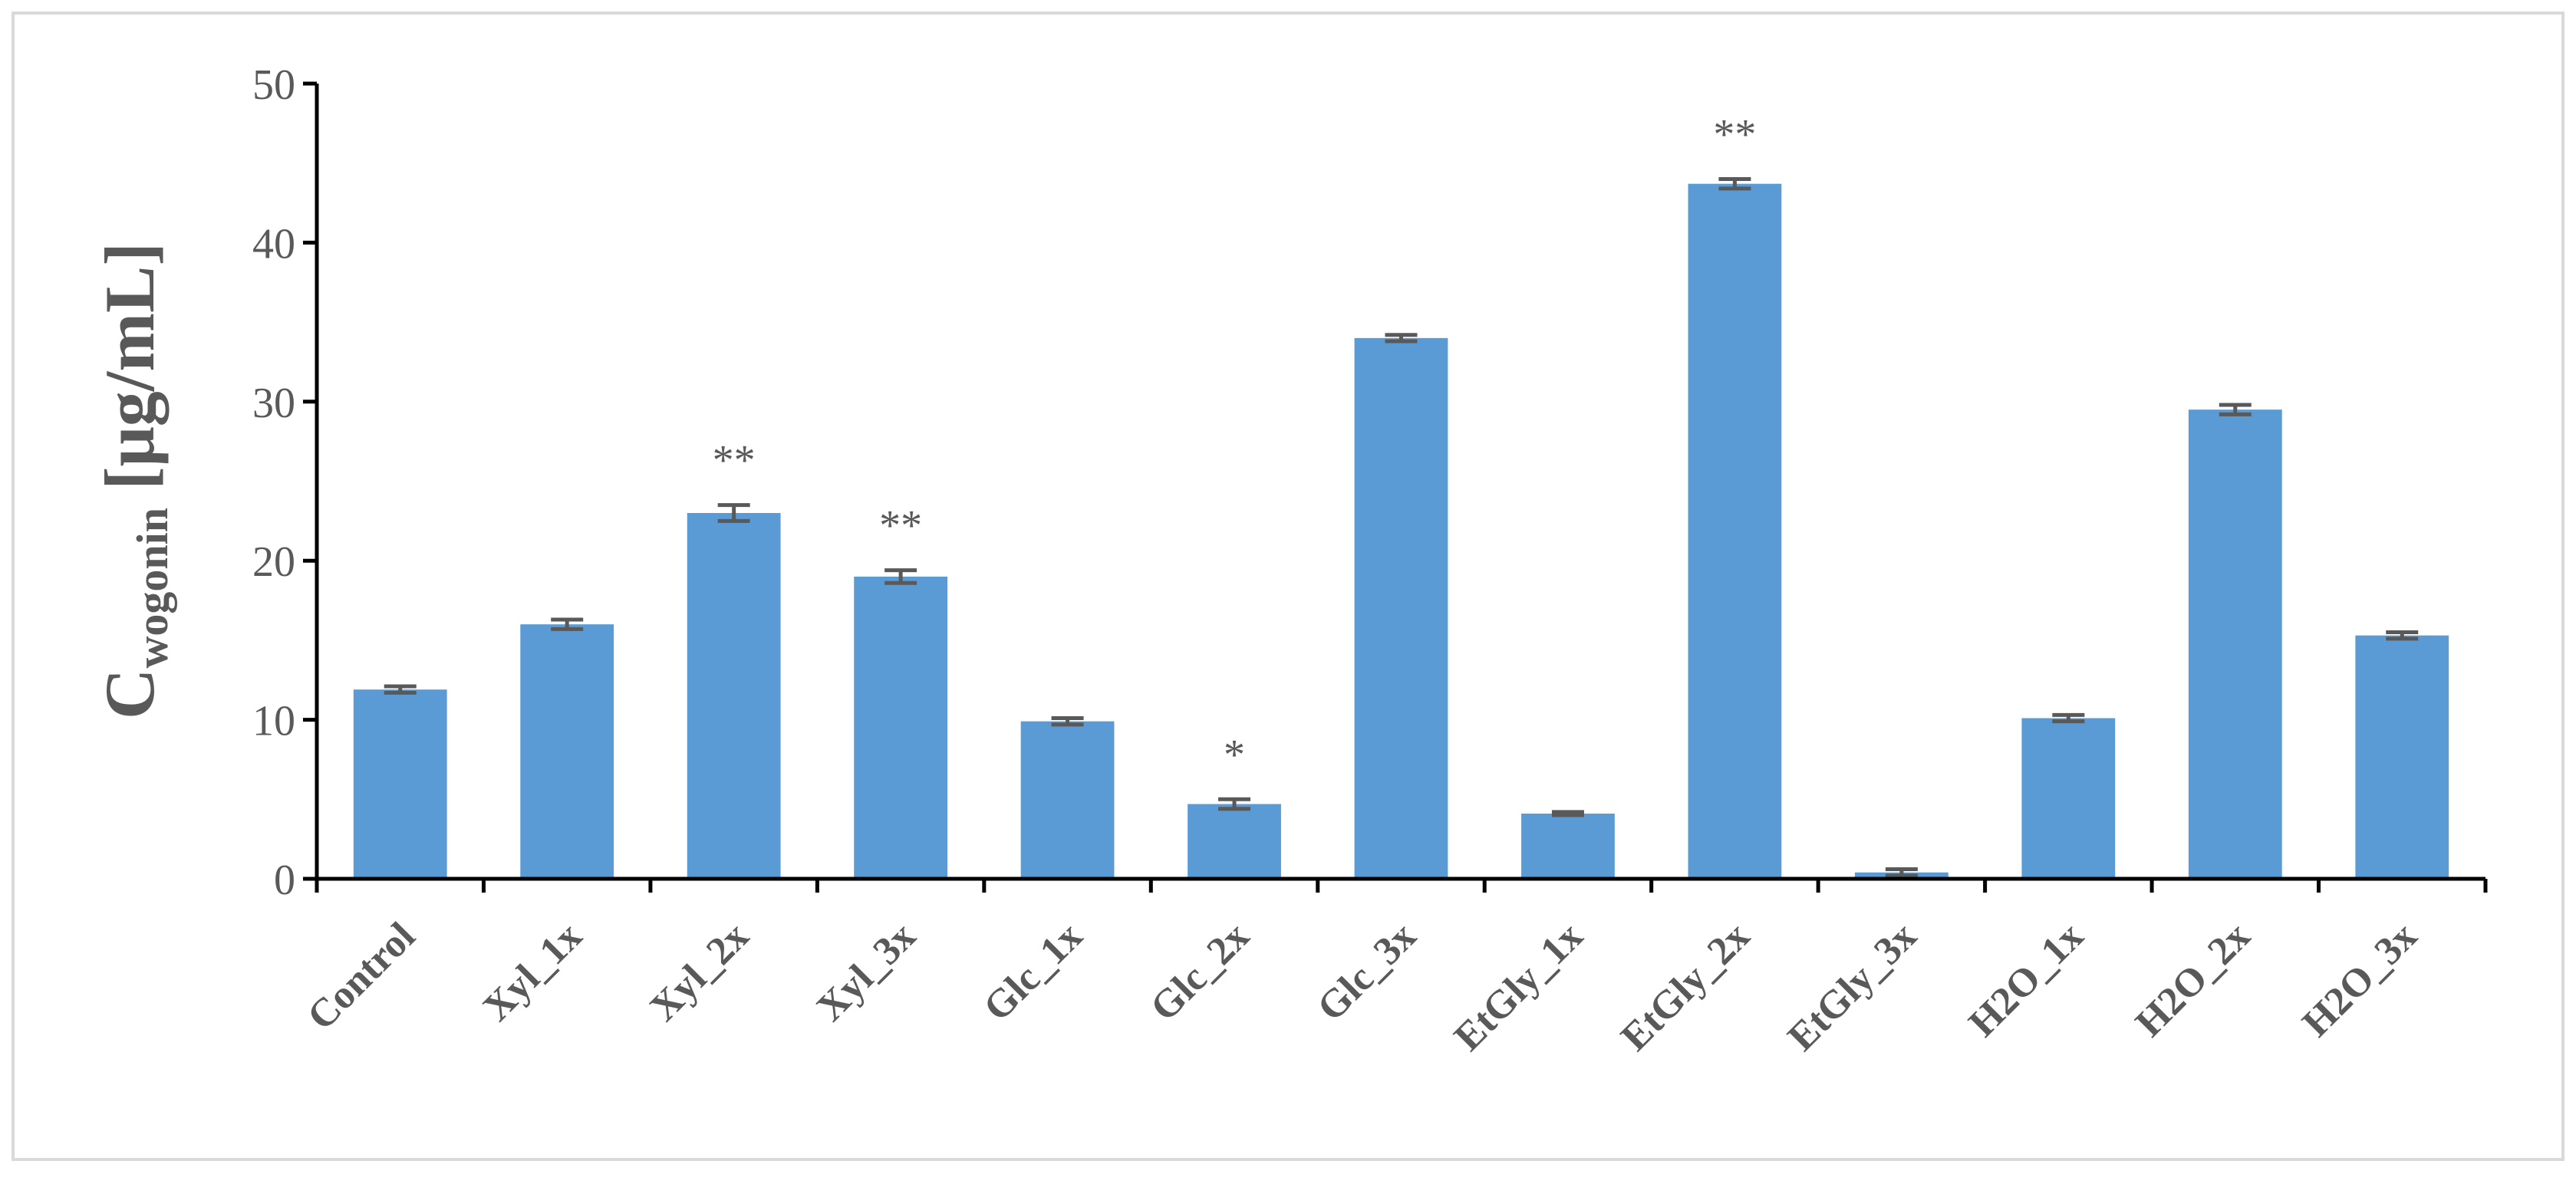  Describe the element at coordinates (1234, 754) in the screenshot. I see `significance-label: *` at that location.